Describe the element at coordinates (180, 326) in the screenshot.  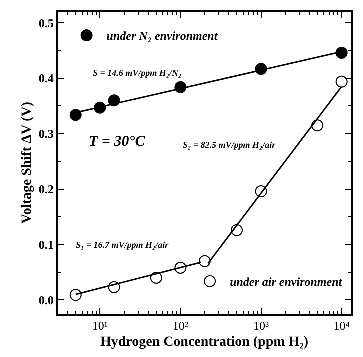
I see `x-tick-label: 10²` at that location.